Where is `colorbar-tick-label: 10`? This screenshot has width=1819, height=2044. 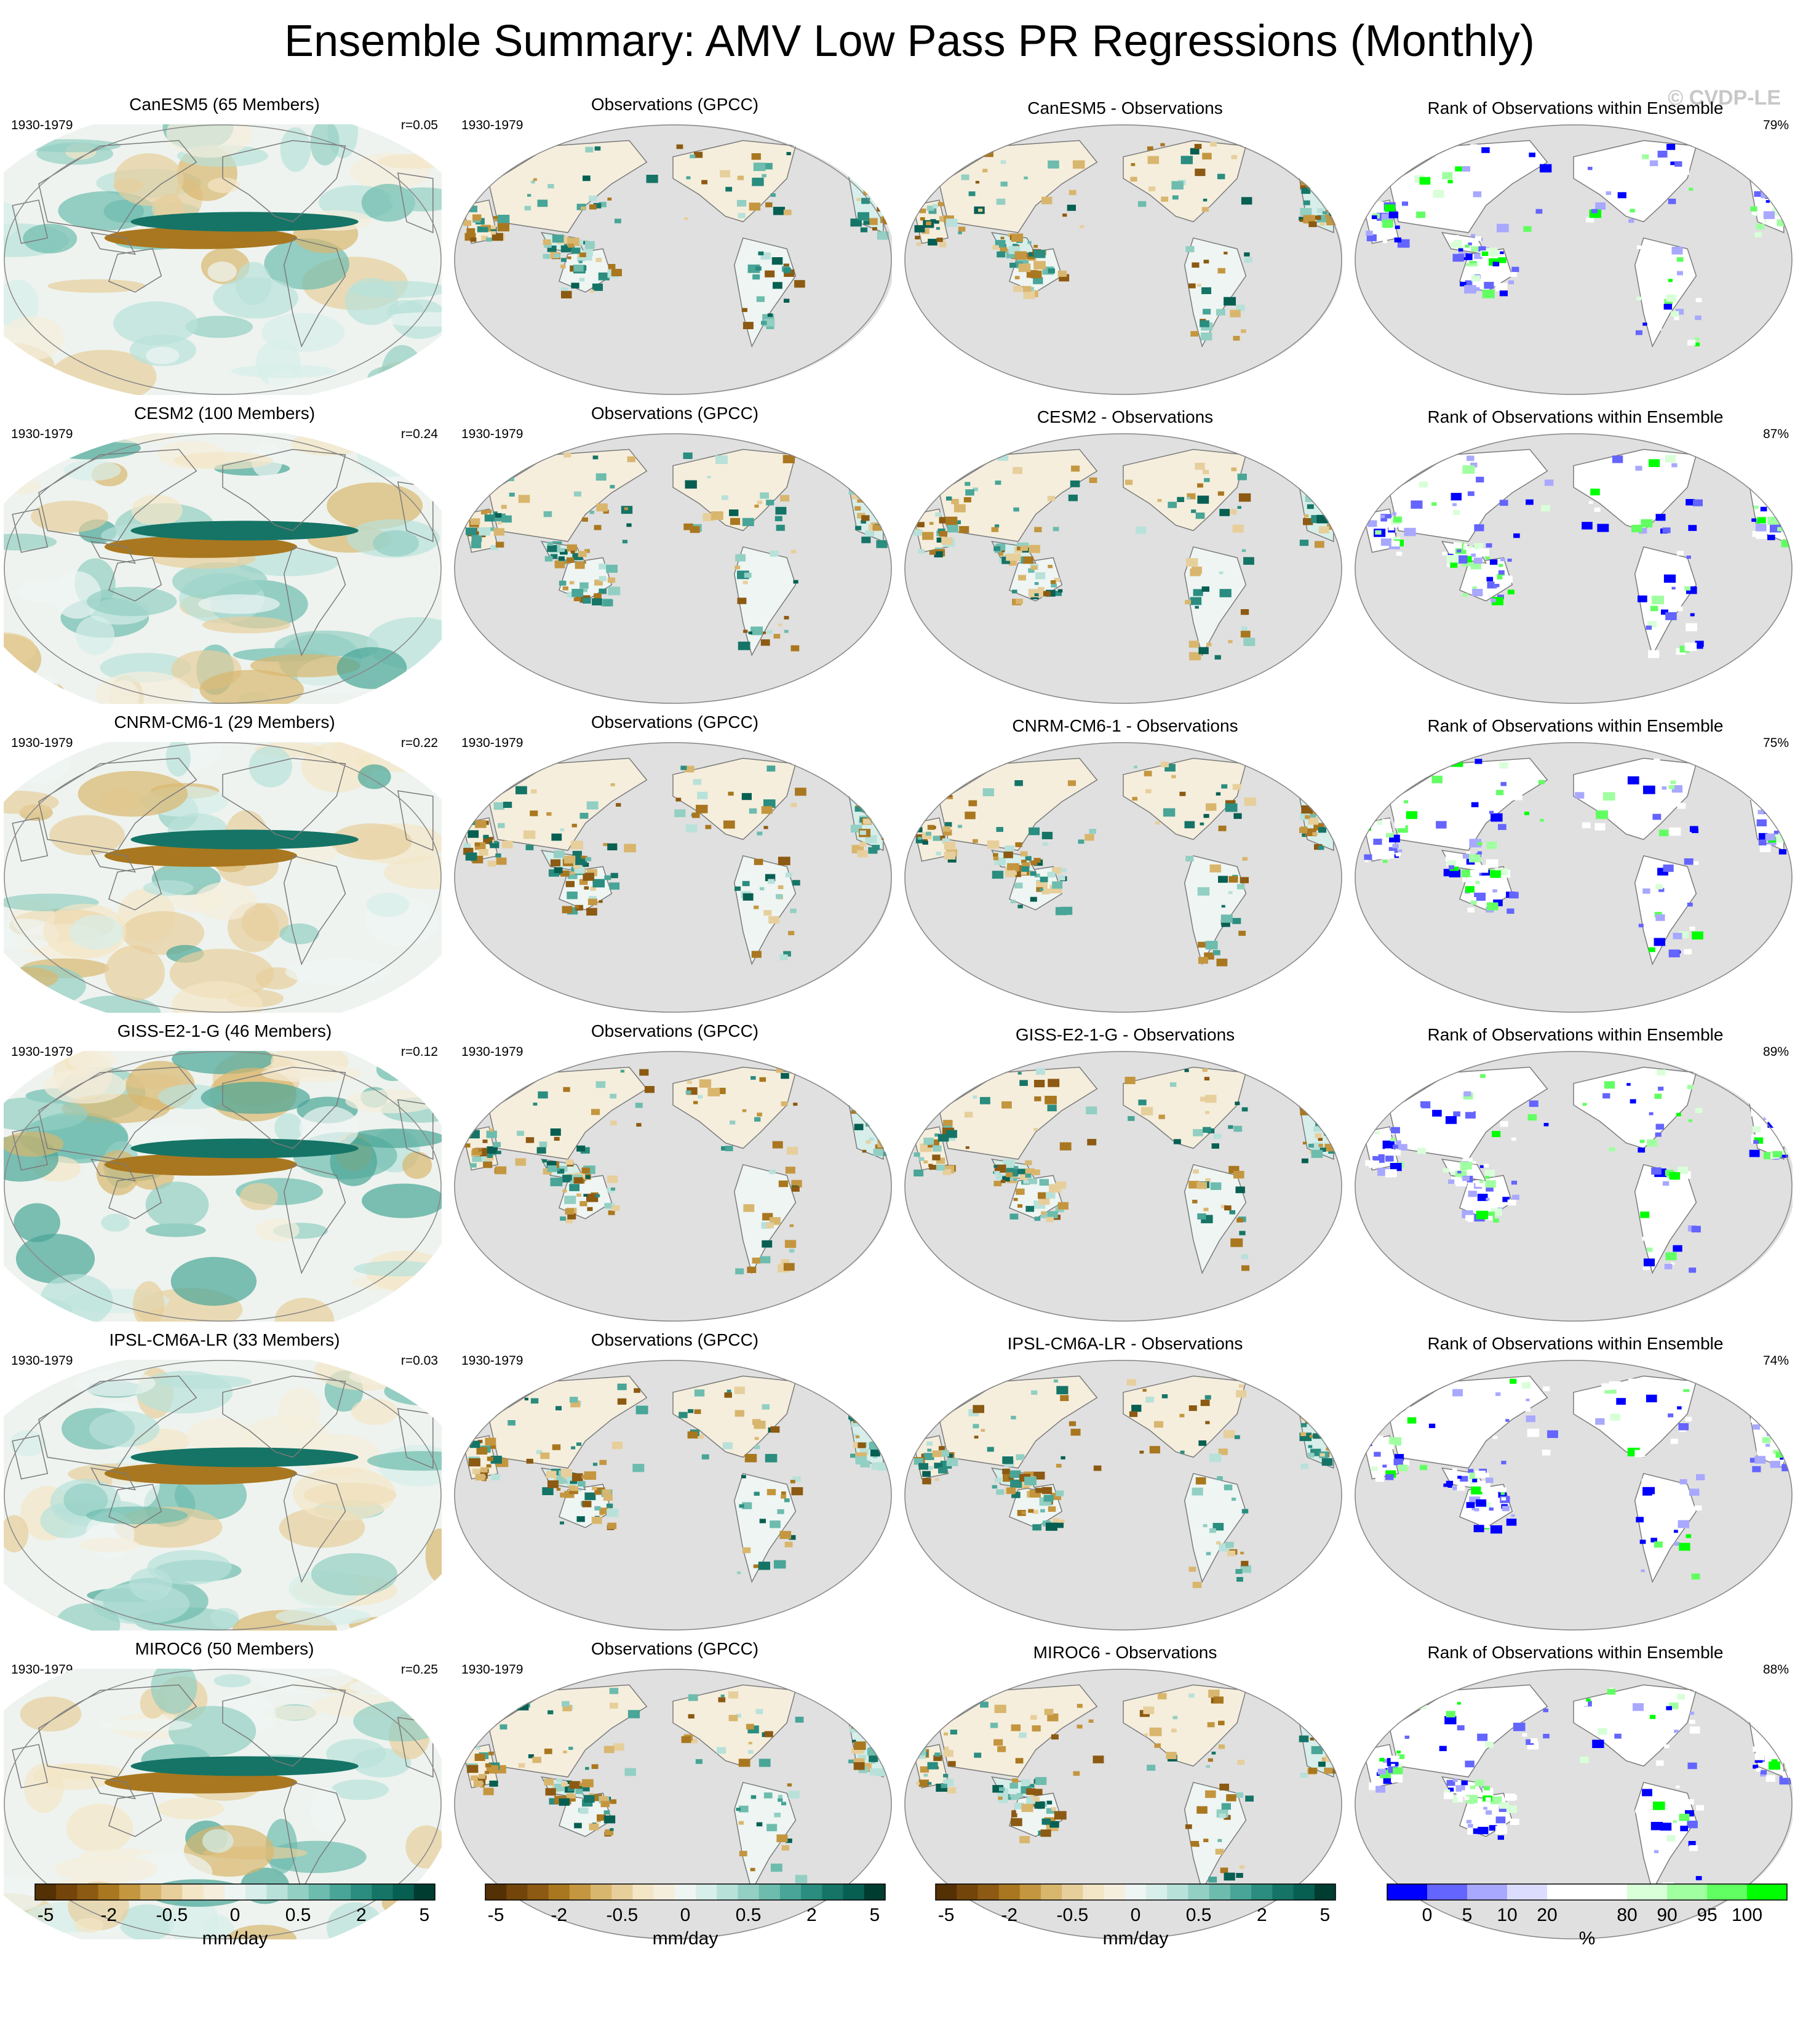
colorbar-tick-label: 10 is located at coordinates (1507, 1915).